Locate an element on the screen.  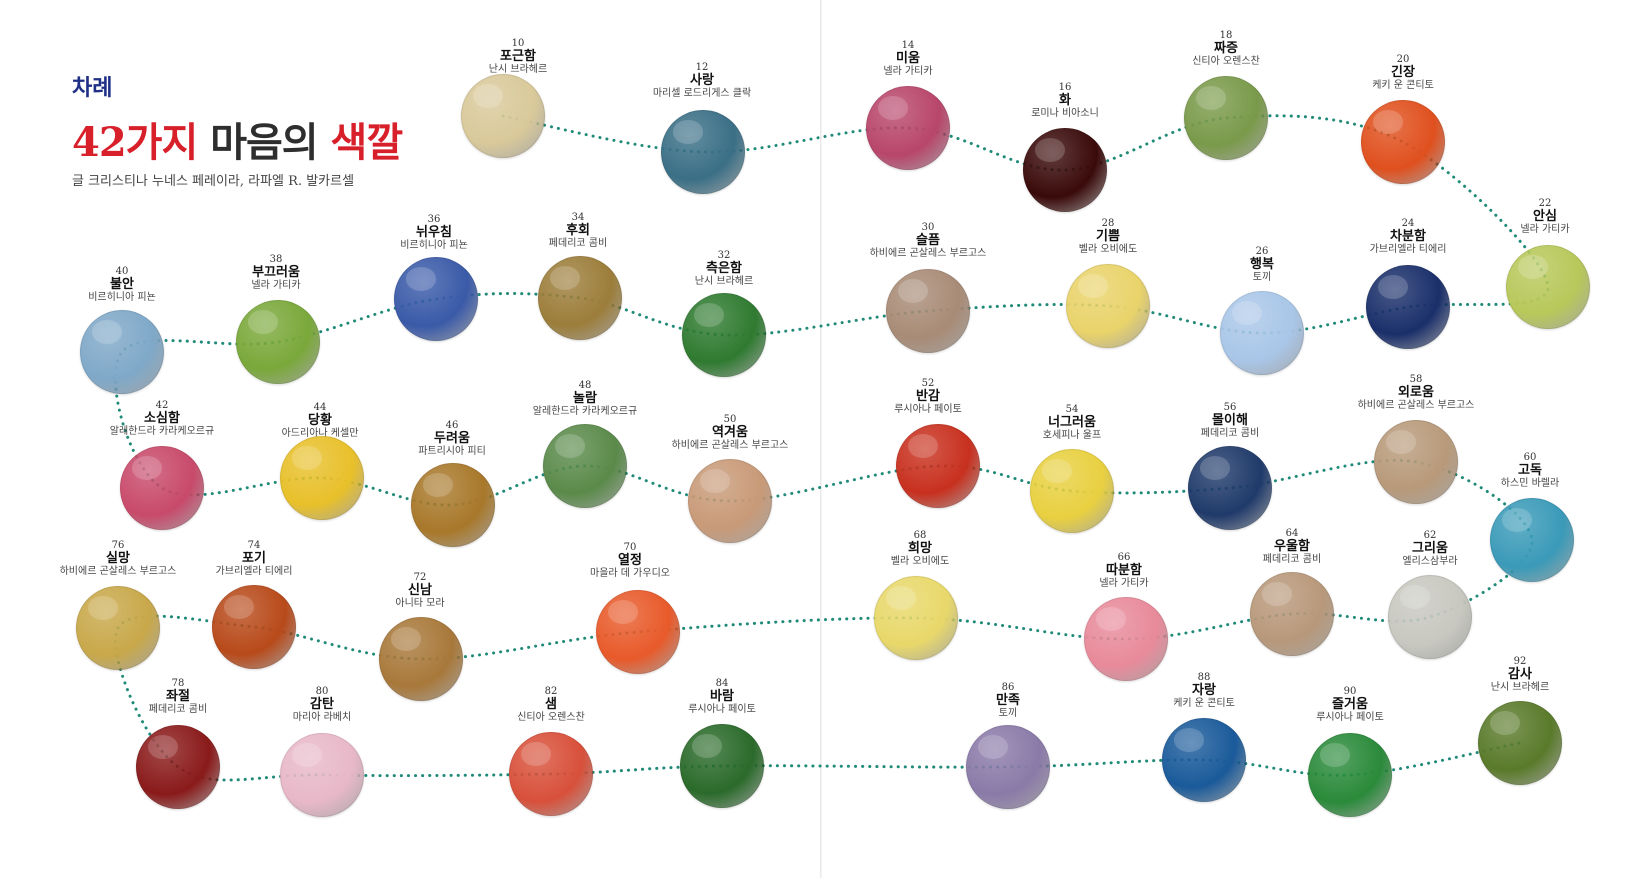
contents-entry-label: 38 부끄러움 넬라 가티카 is located at coordinates (276, 273).